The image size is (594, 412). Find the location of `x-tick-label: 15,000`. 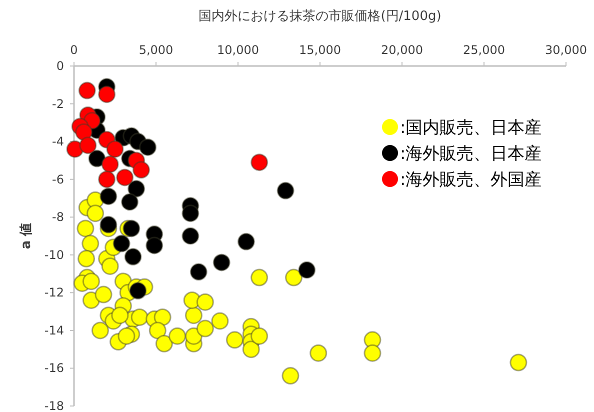

x-tick-label: 15,000 is located at coordinates (320, 50).